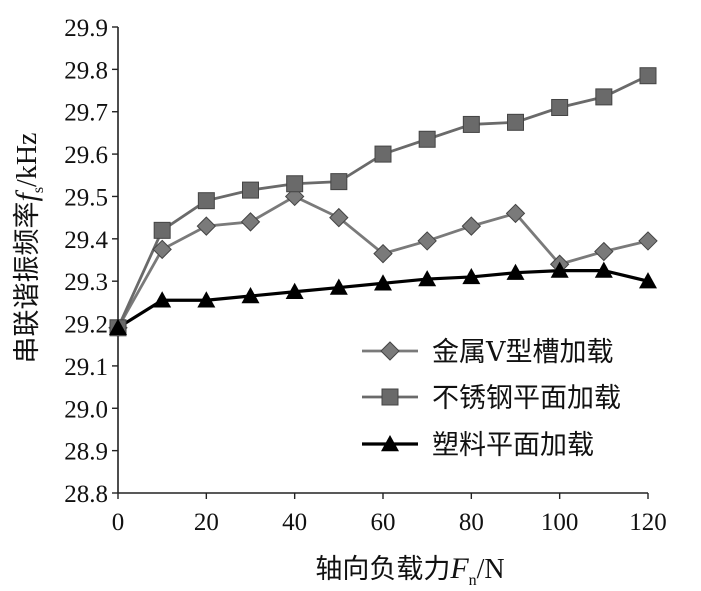 Image resolution: width=701 pixels, height=591 pixels. Describe the element at coordinates (471, 522) in the screenshot. I see `x-tick-label: 80` at that location.